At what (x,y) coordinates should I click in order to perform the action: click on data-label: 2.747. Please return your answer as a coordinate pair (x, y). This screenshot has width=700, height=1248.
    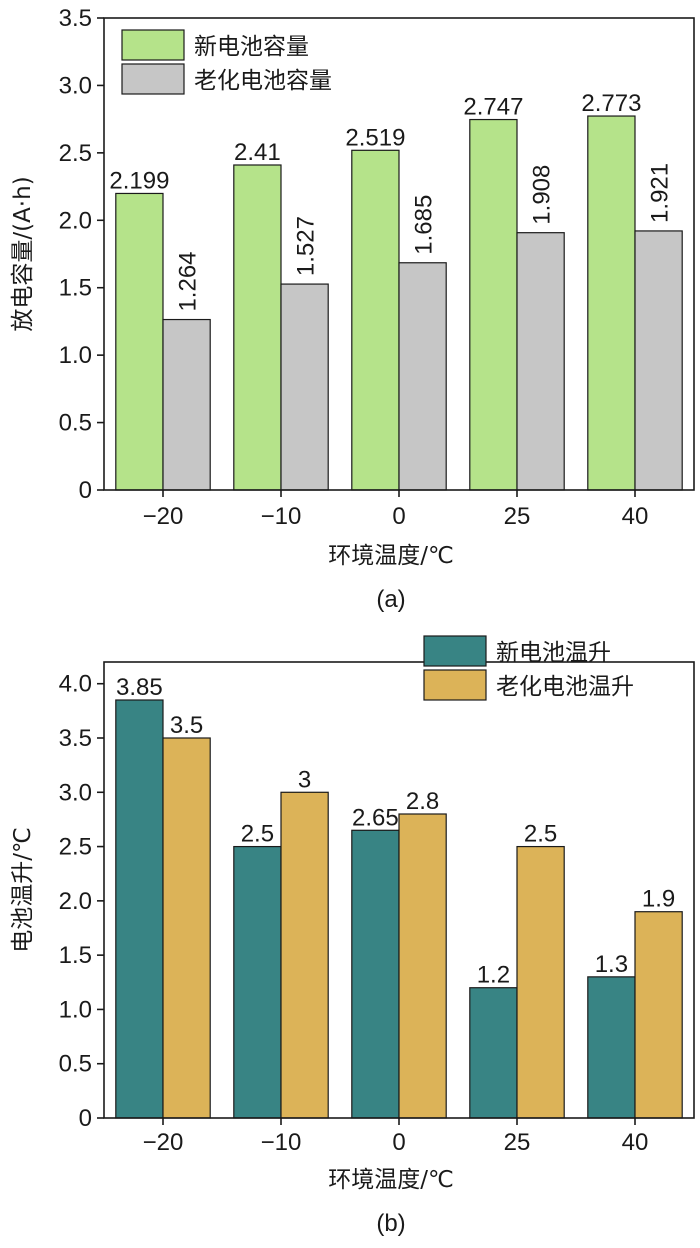
    Looking at the image, I should click on (493, 107).